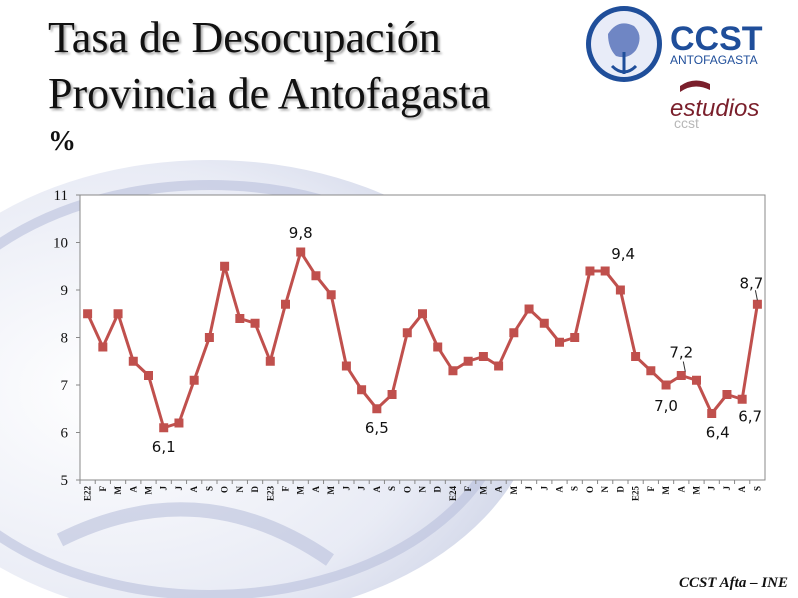 The height and width of the screenshot is (598, 798). Describe the element at coordinates (65, 291) in the screenshot. I see `y-tick-label: 9` at that location.